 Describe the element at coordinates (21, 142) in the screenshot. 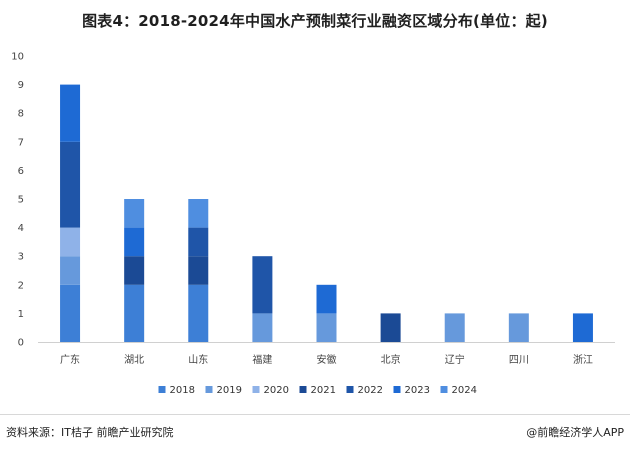

I see `y-tick-label: 7` at that location.